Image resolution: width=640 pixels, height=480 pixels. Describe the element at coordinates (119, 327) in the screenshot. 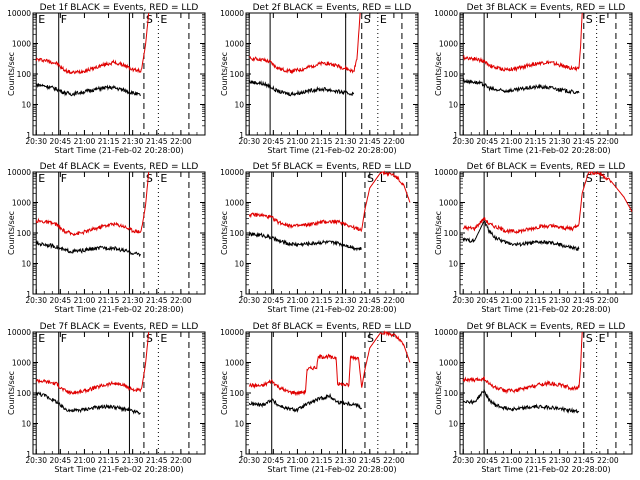

I see `panel-title: Det 7f BLACK = Events, RED = LLD` at that location.